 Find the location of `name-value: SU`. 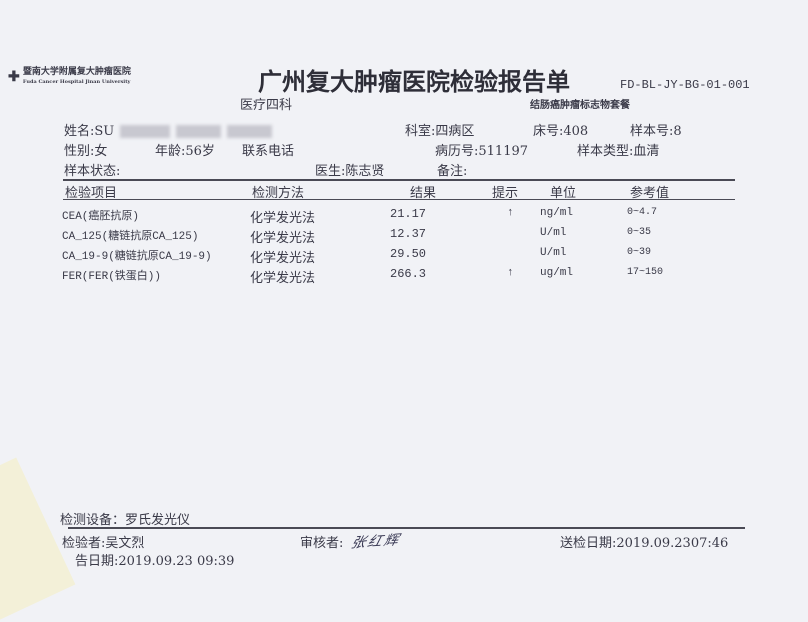

name-value: SU is located at coordinates (104, 131).